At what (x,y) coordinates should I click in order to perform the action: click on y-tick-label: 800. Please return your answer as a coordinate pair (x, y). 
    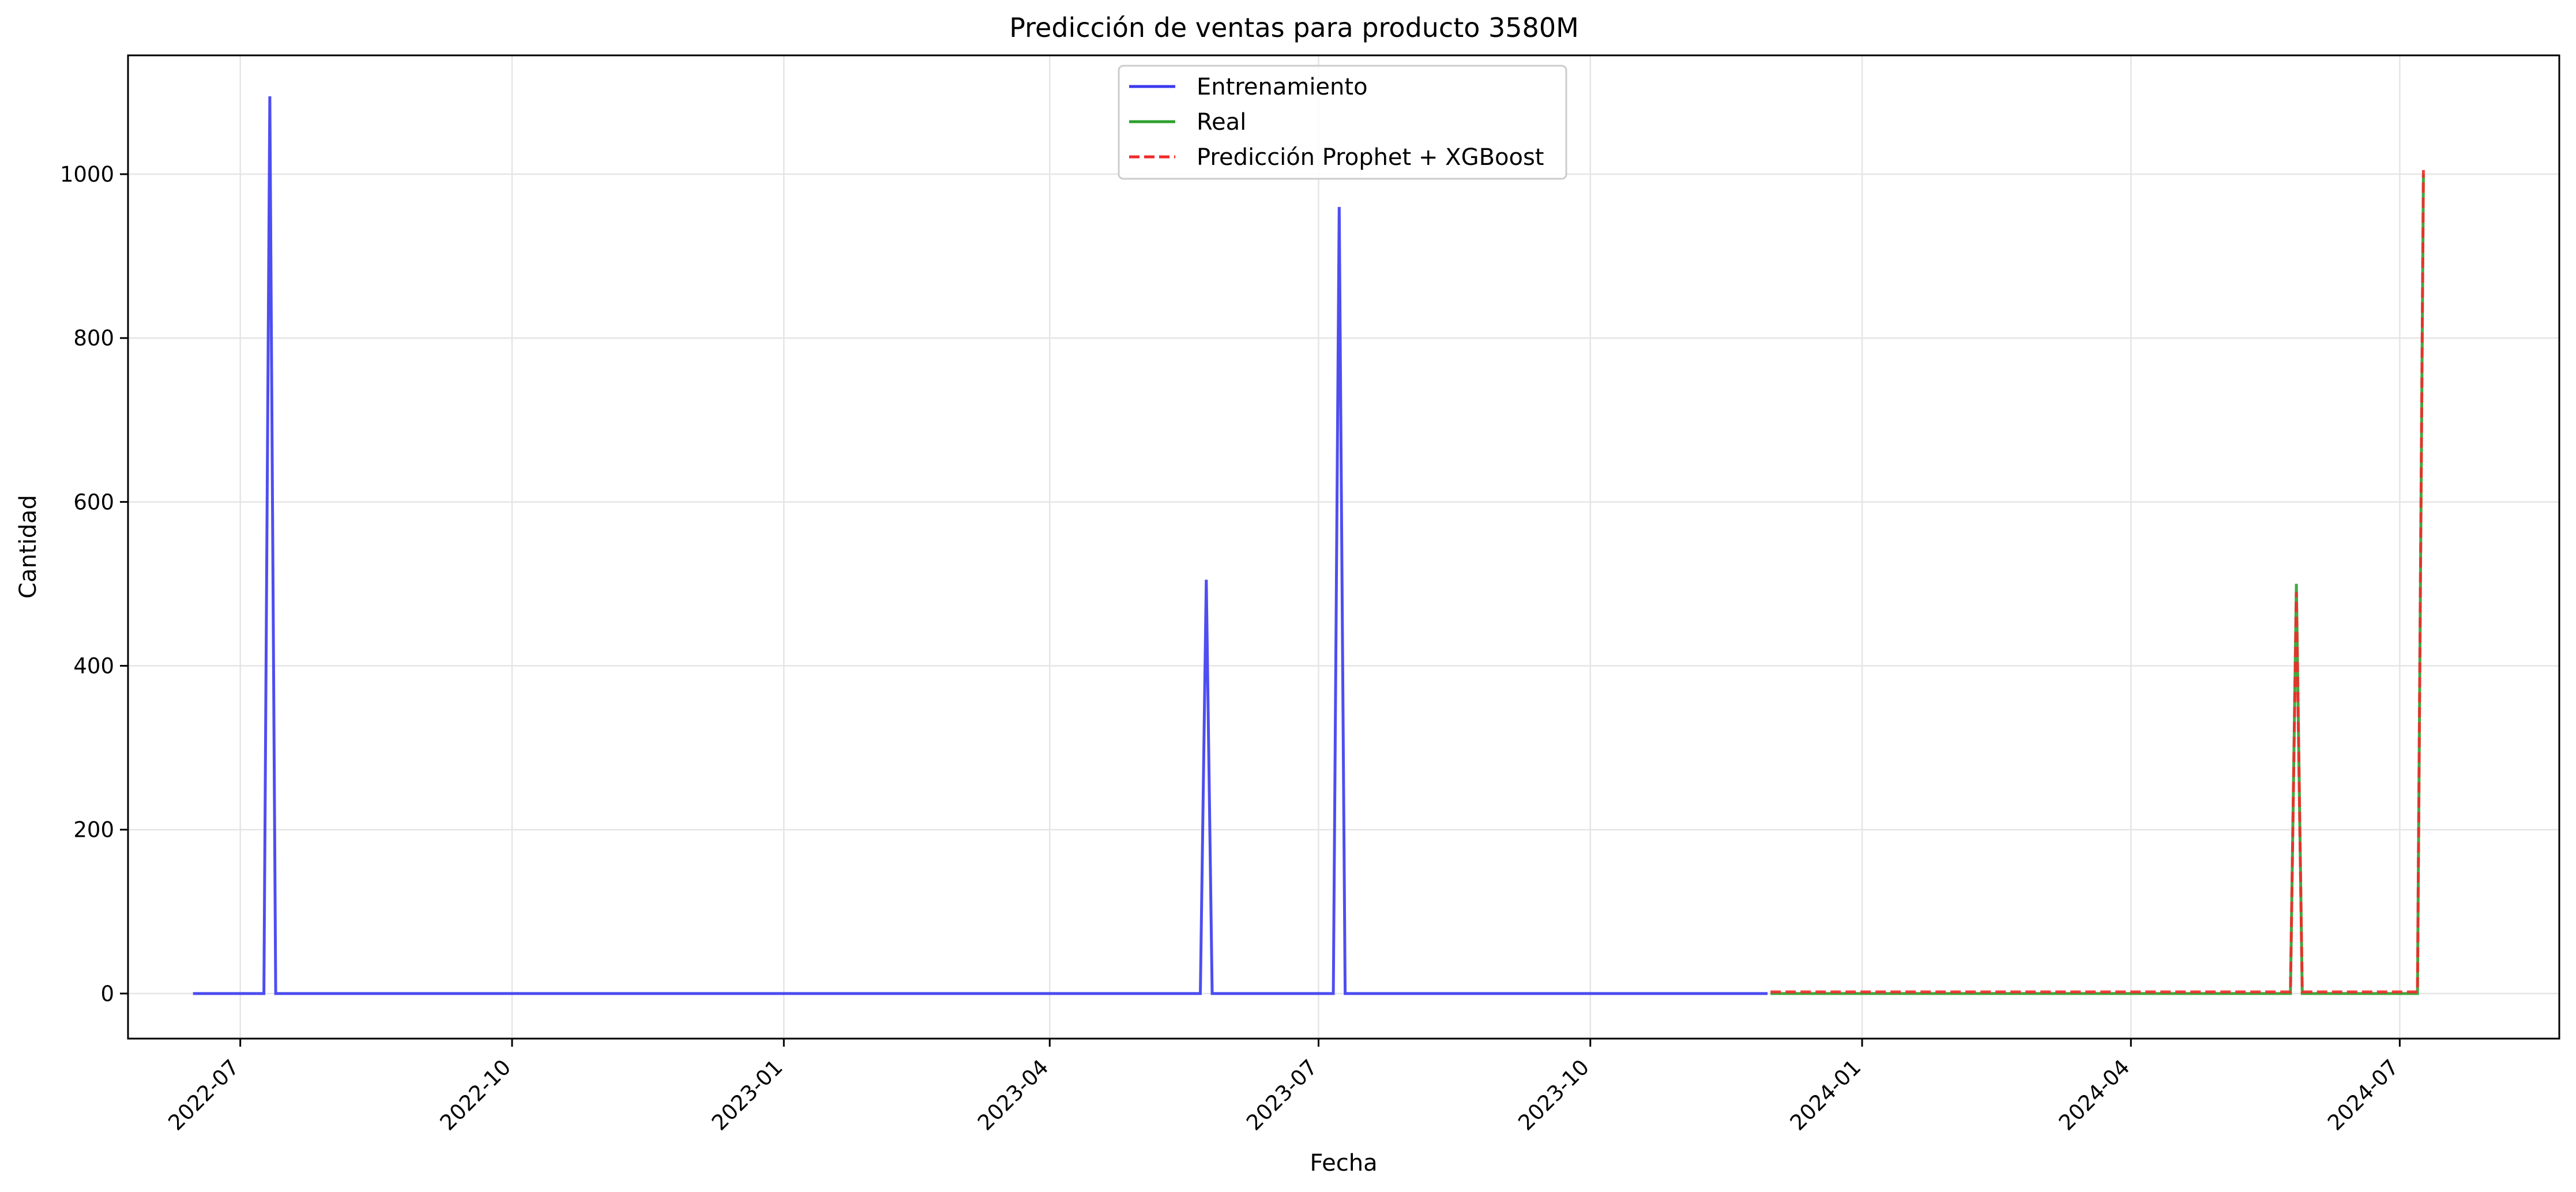
    Looking at the image, I should click on (93, 338).